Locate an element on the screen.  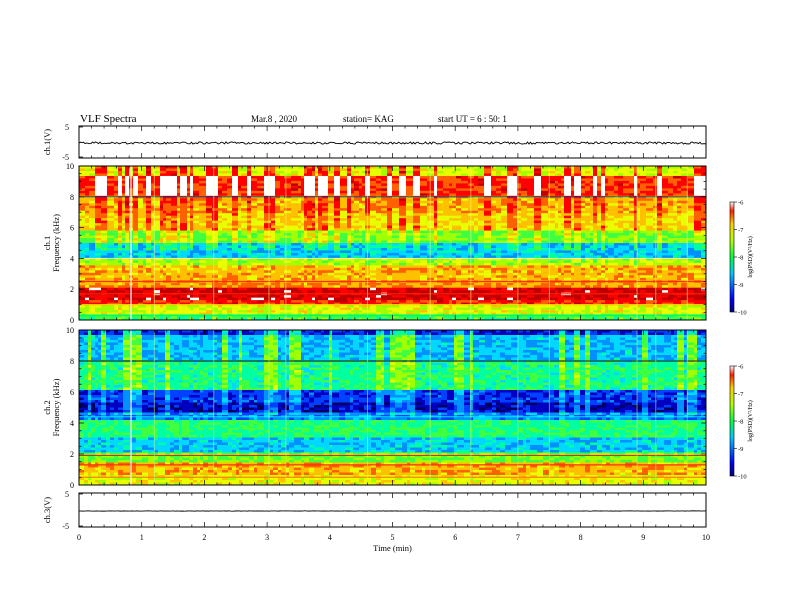
ch3-waveform-ytick-label: 5 is located at coordinates (67, 494).